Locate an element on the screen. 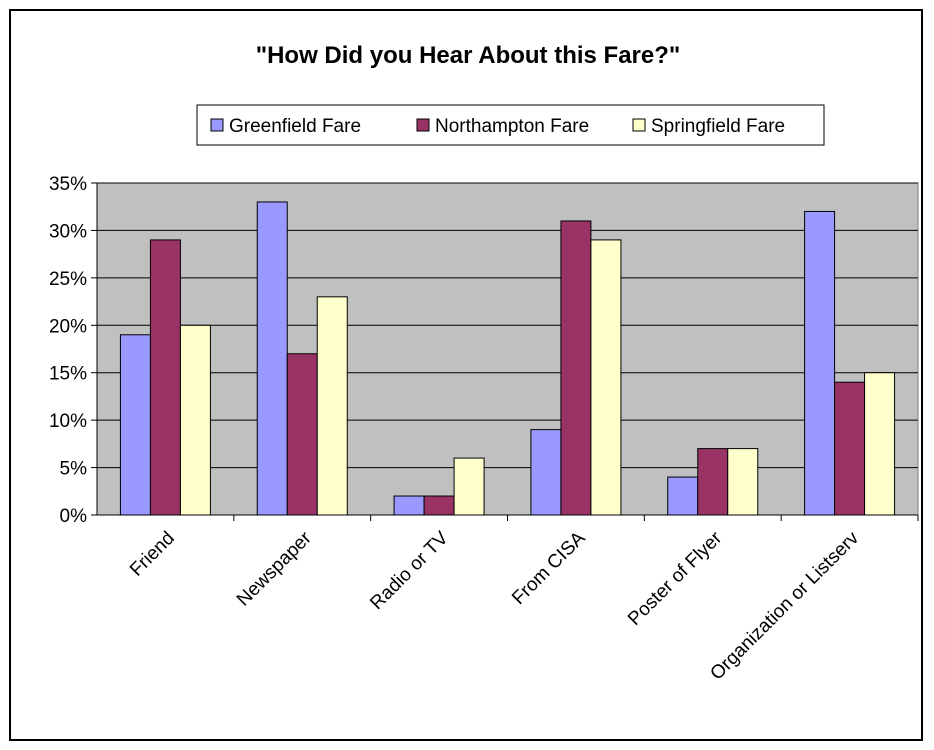  x-category-label: Friend is located at coordinates (152, 554).